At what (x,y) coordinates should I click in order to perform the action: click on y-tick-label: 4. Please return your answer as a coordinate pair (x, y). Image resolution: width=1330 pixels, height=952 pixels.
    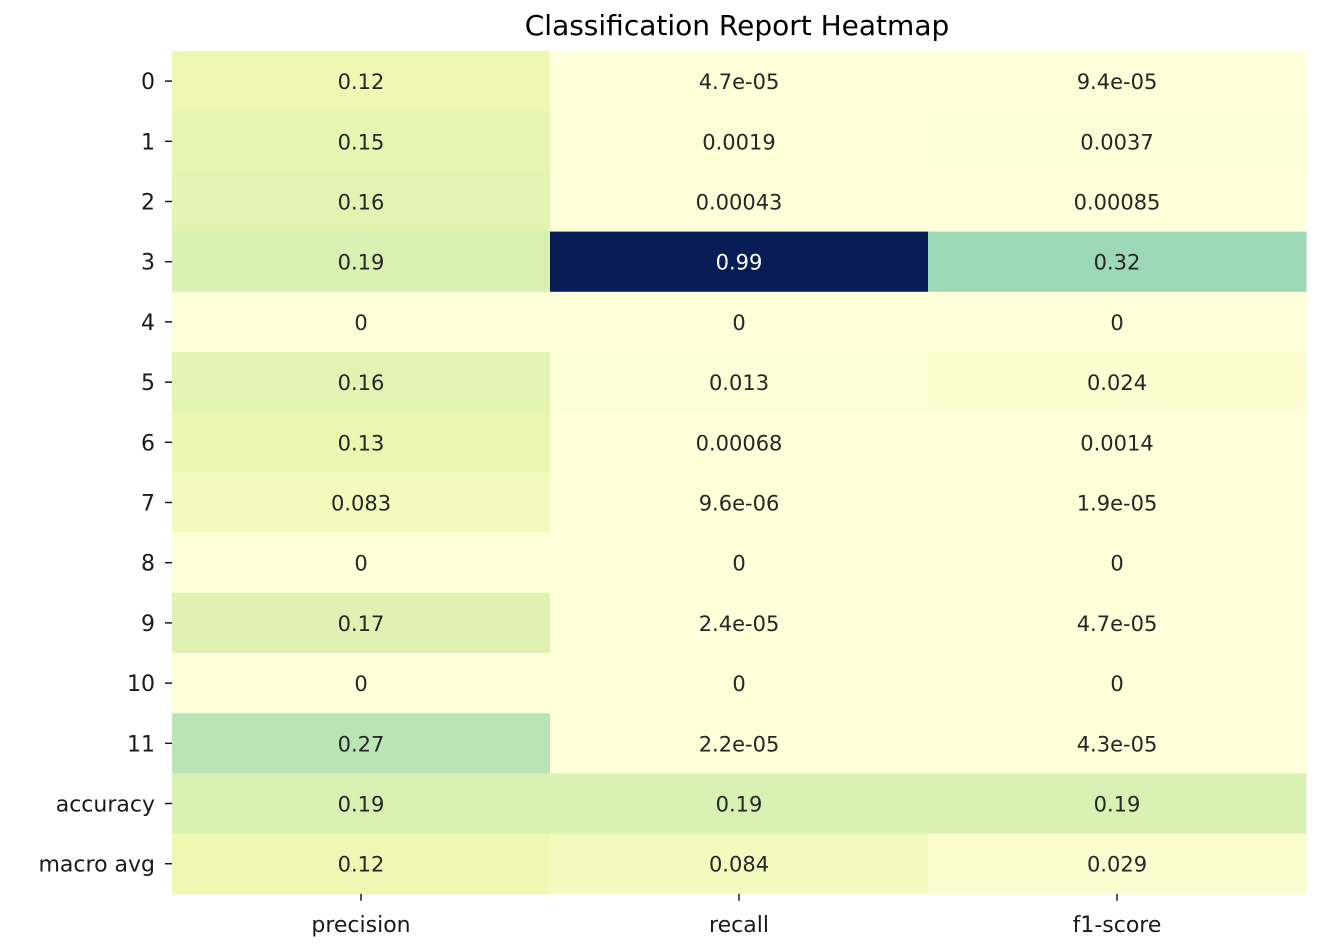
    Looking at the image, I should click on (148, 323).